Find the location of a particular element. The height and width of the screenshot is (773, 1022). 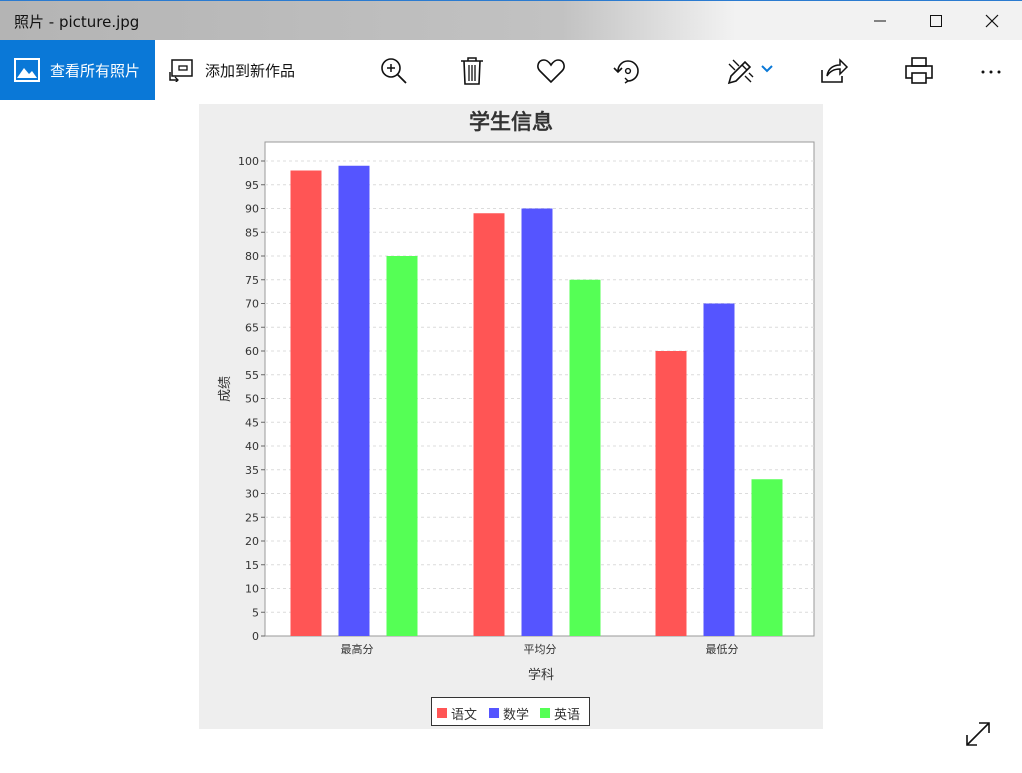

y-tick-label: 90 is located at coordinates (252, 209).